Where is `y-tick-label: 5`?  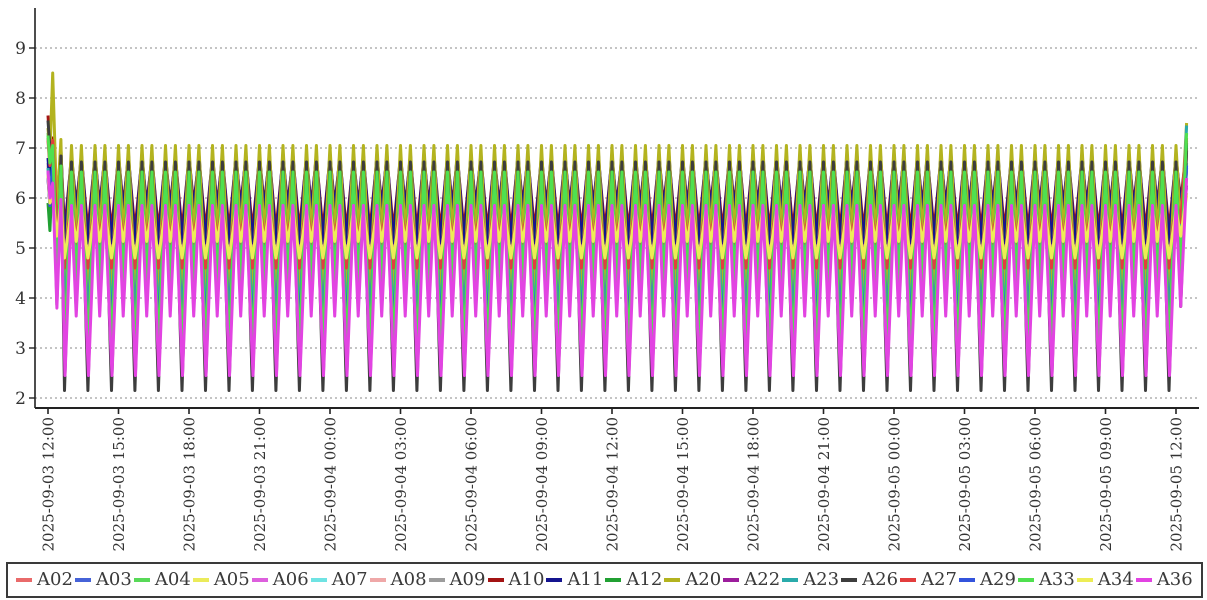 y-tick-label: 5 is located at coordinates (20, 249).